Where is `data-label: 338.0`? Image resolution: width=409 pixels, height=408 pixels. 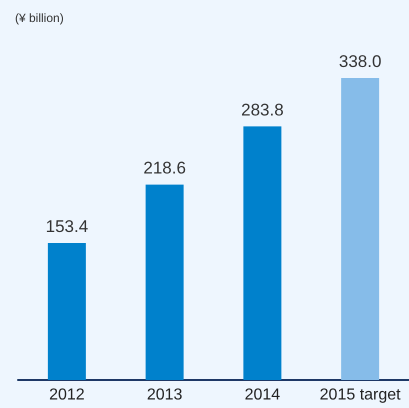 data-label: 338.0 is located at coordinates (360, 61).